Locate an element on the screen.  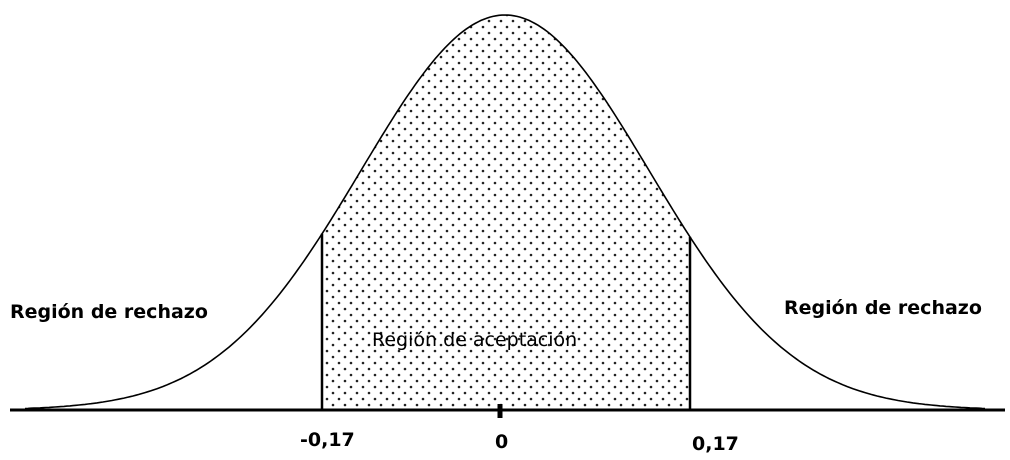
center-label: 0 is located at coordinates (501, 442).